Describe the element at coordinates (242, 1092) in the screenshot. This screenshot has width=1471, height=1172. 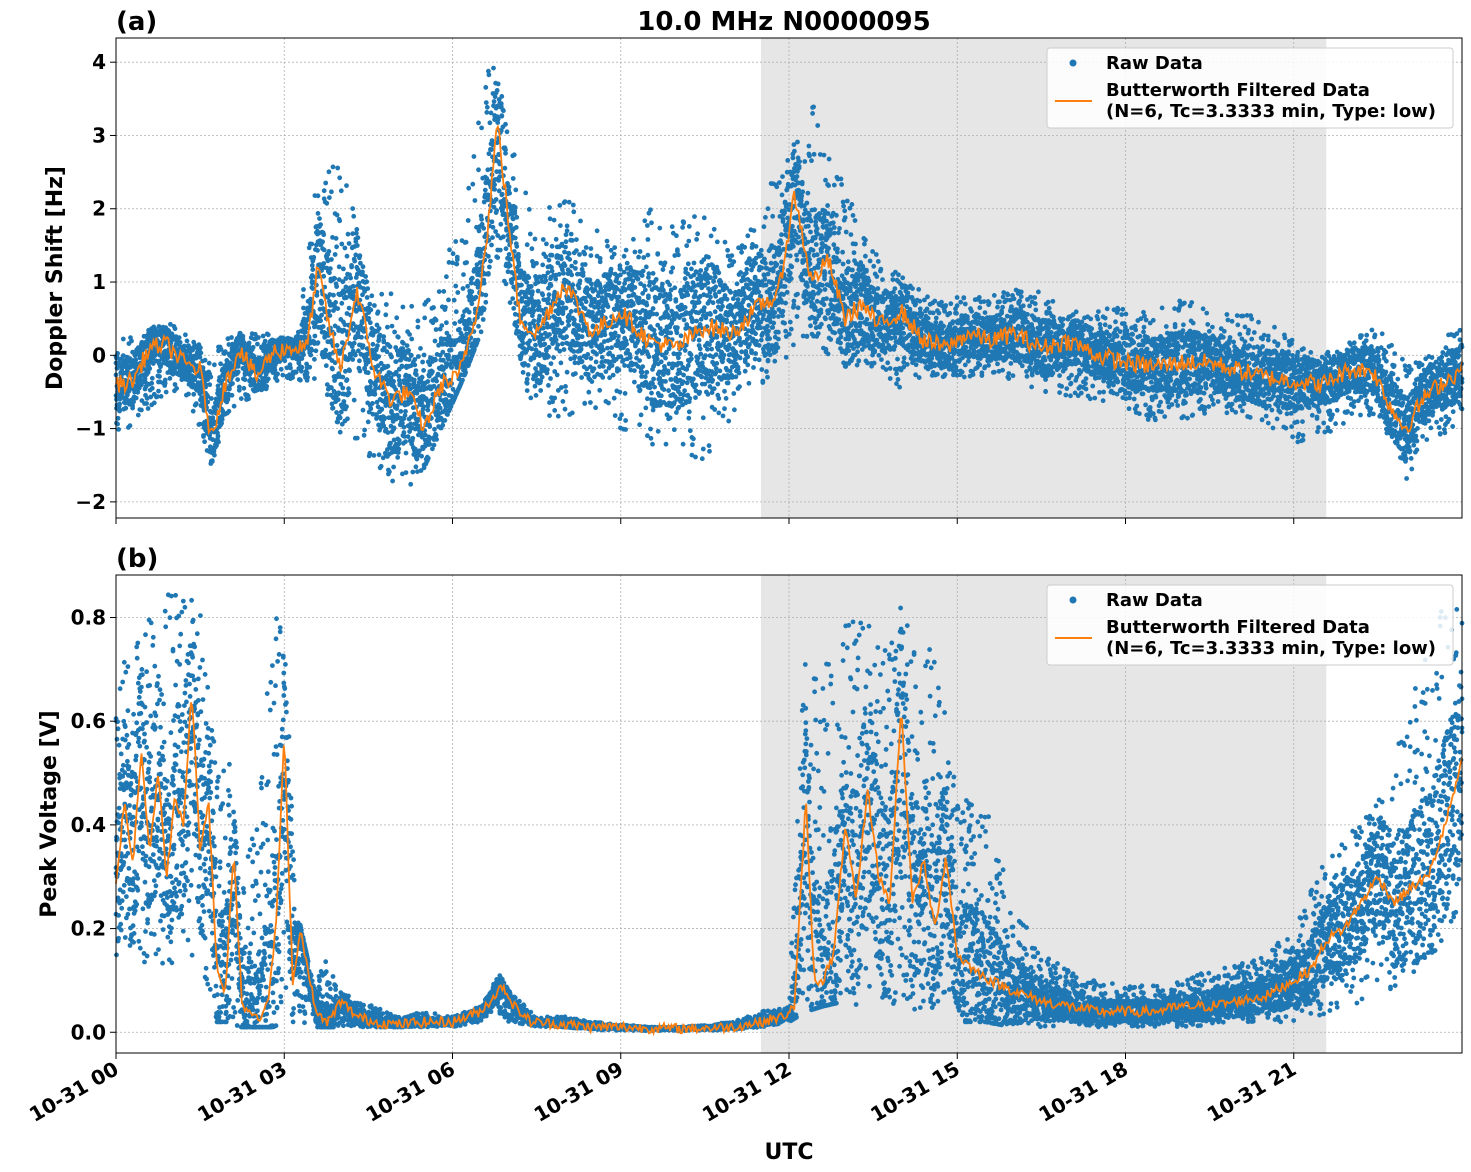
I see `x-tick-label: 10-31 03` at that location.